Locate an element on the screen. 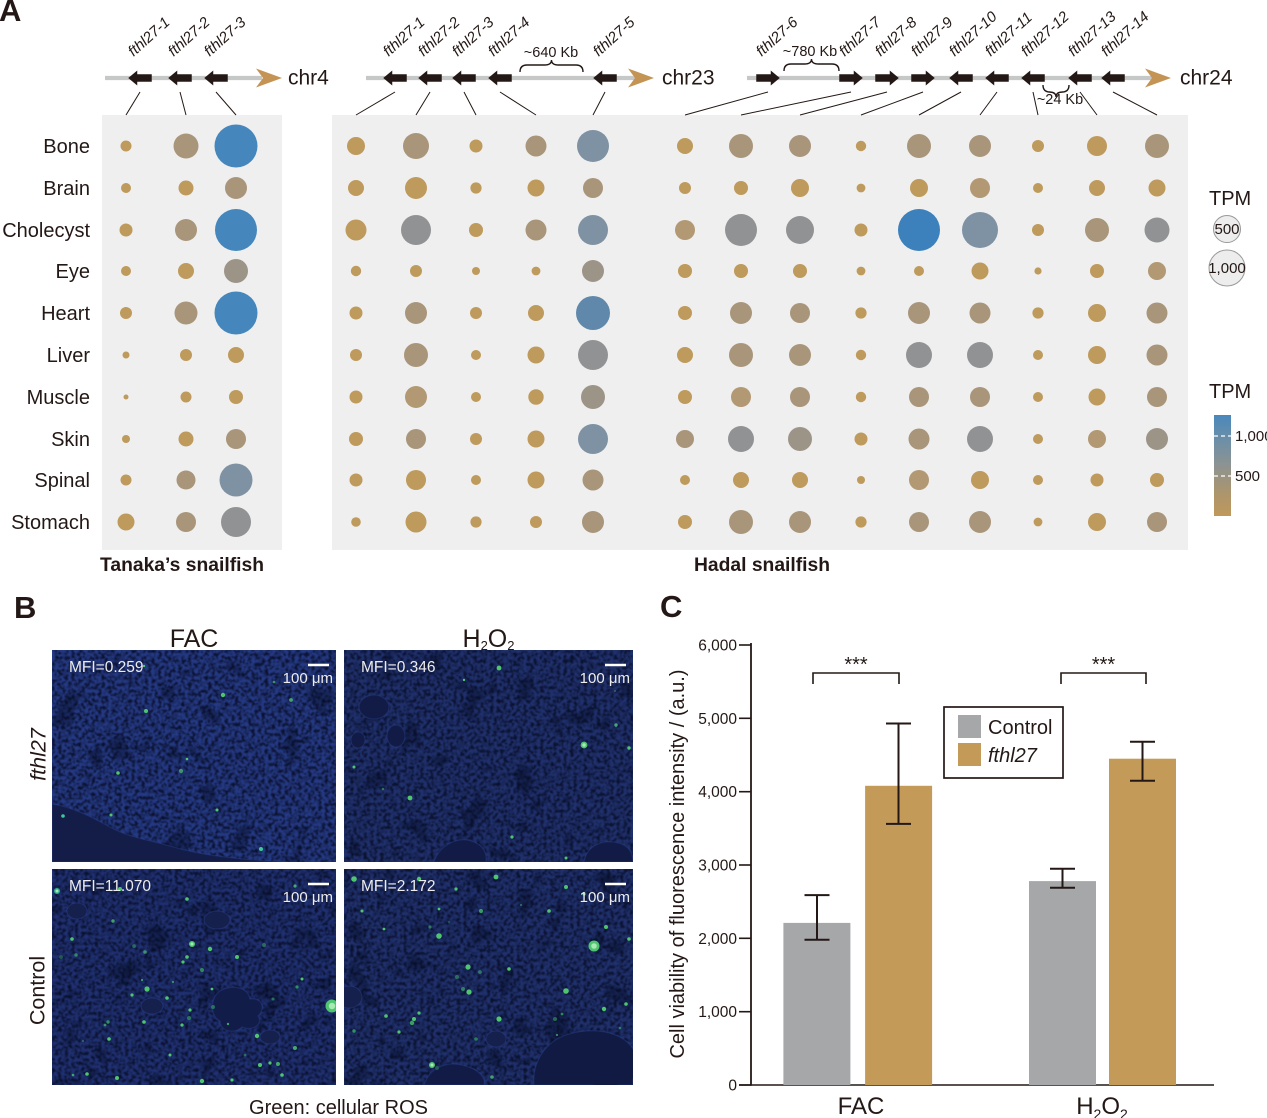 The width and height of the screenshot is (1267, 1118). svg-text: H2O2 is located at coordinates (1102, 1105).